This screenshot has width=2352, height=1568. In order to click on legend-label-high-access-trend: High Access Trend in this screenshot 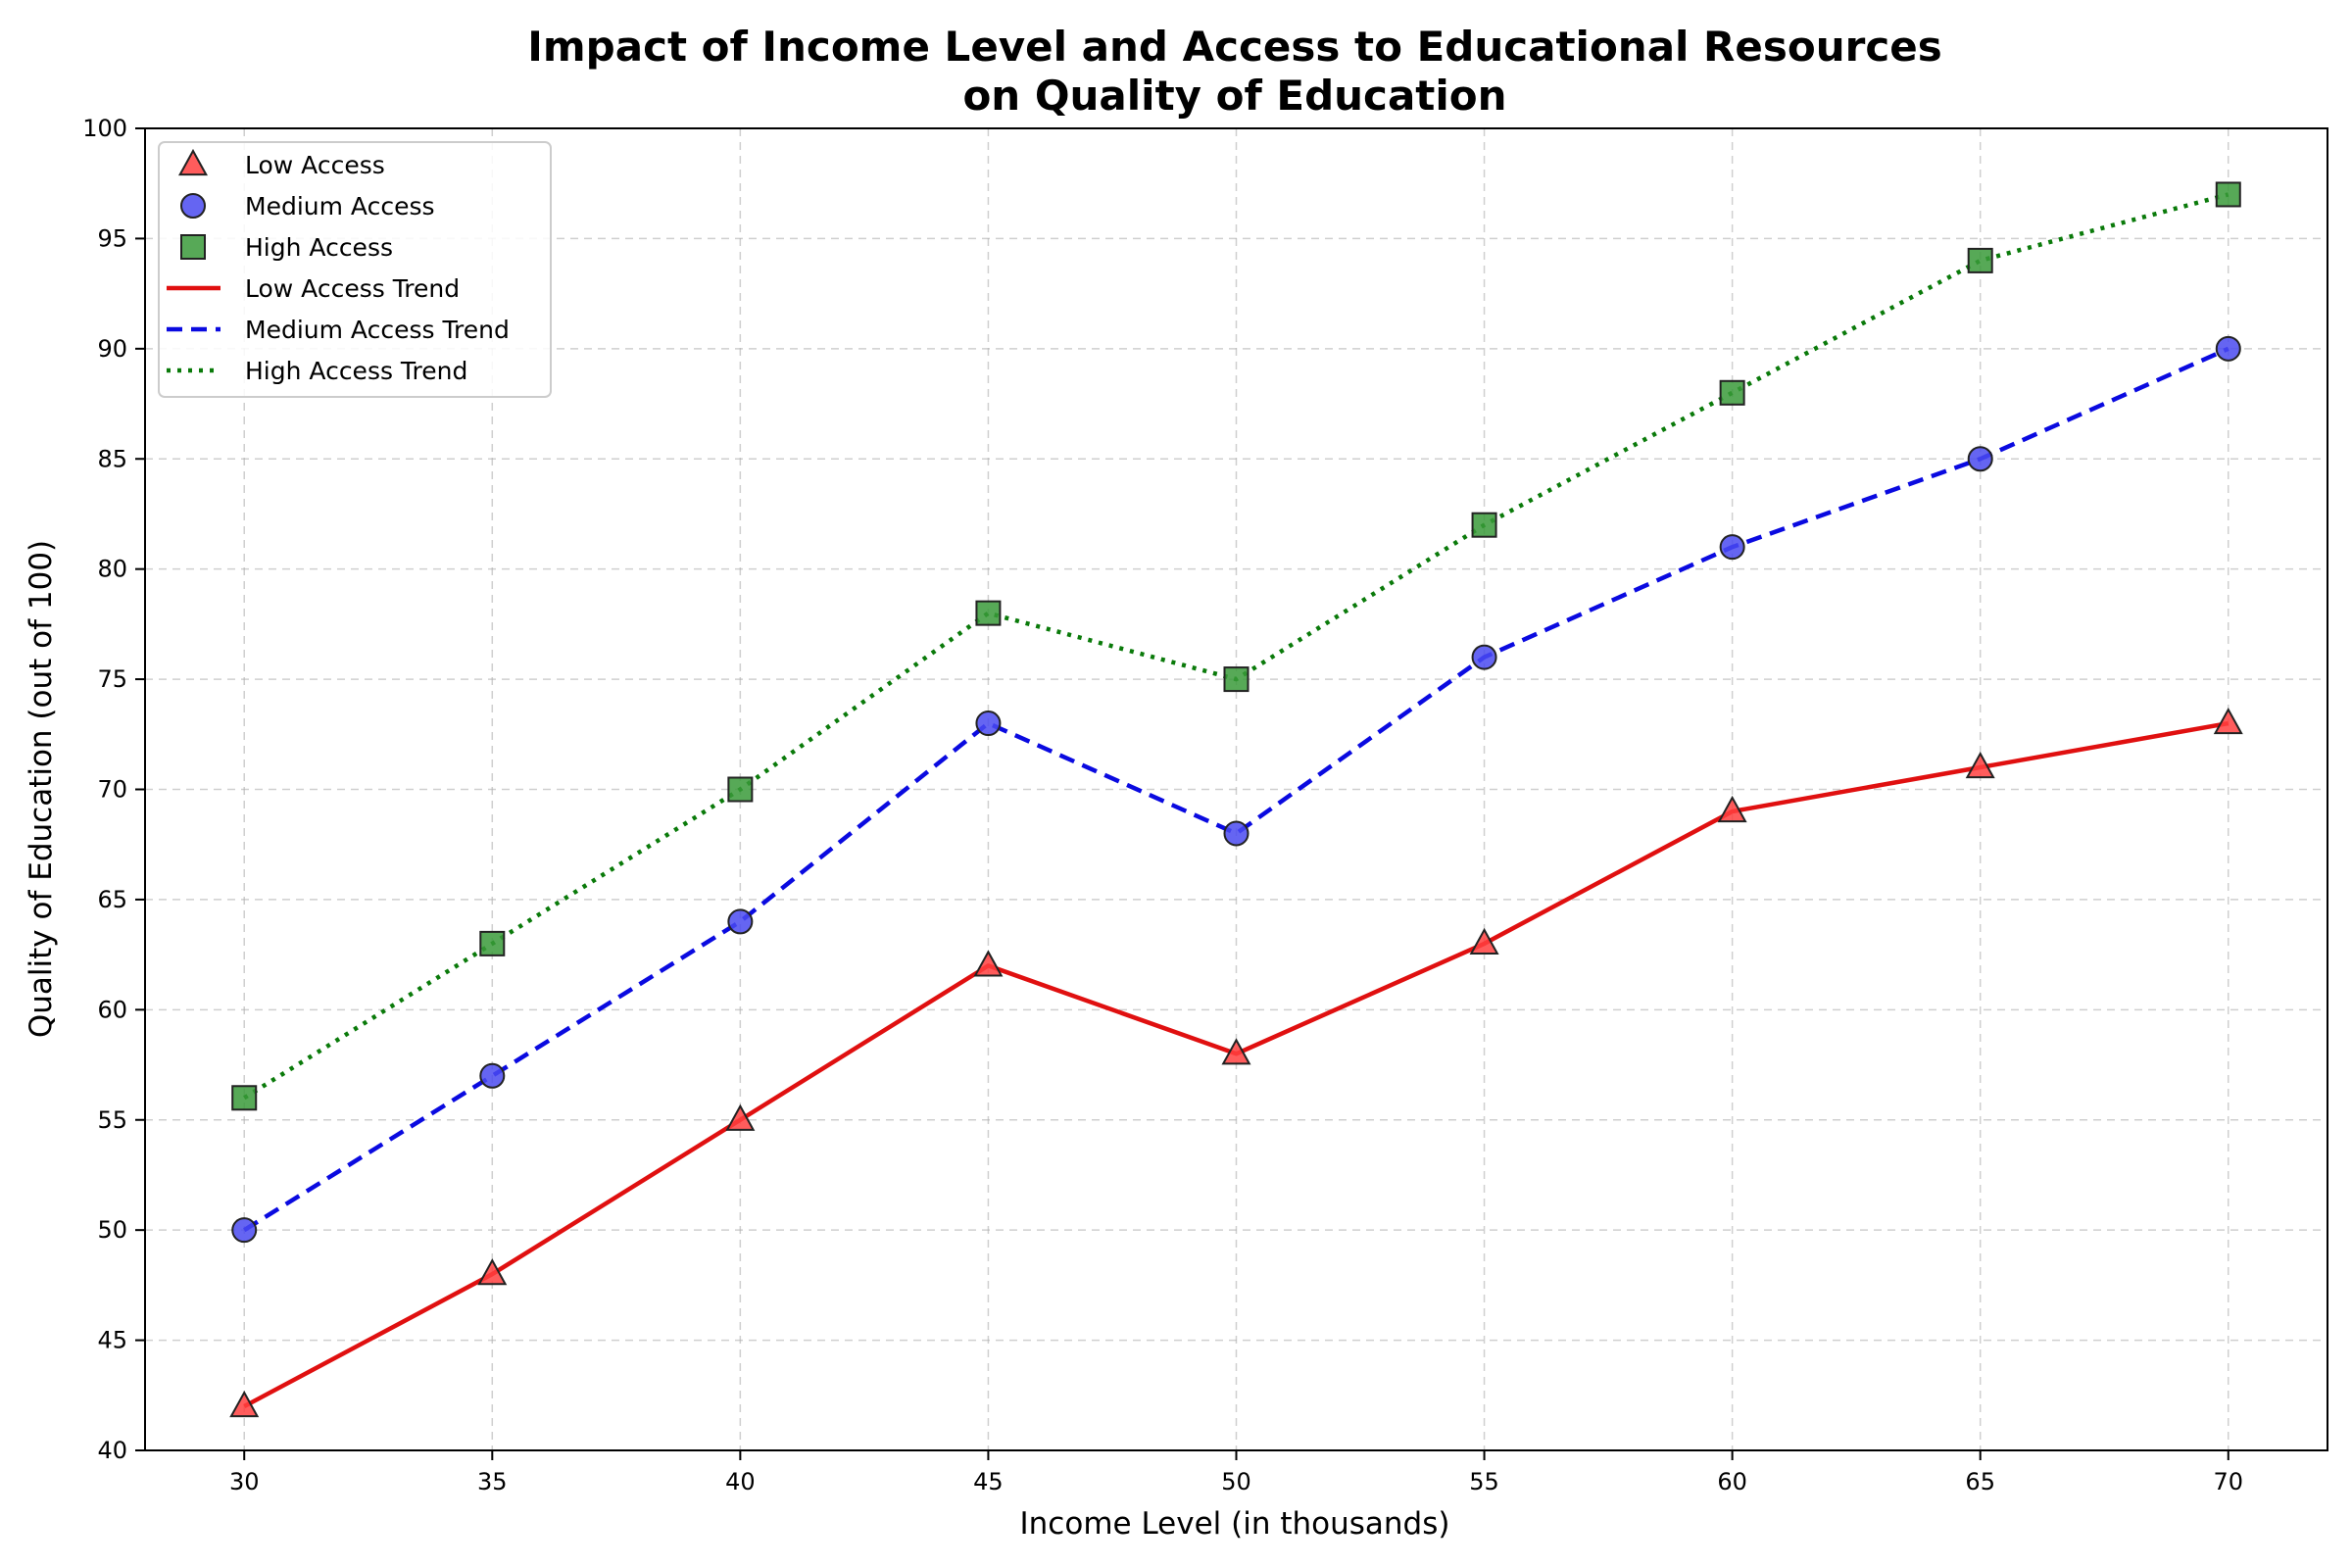, I will do `click(356, 371)`.